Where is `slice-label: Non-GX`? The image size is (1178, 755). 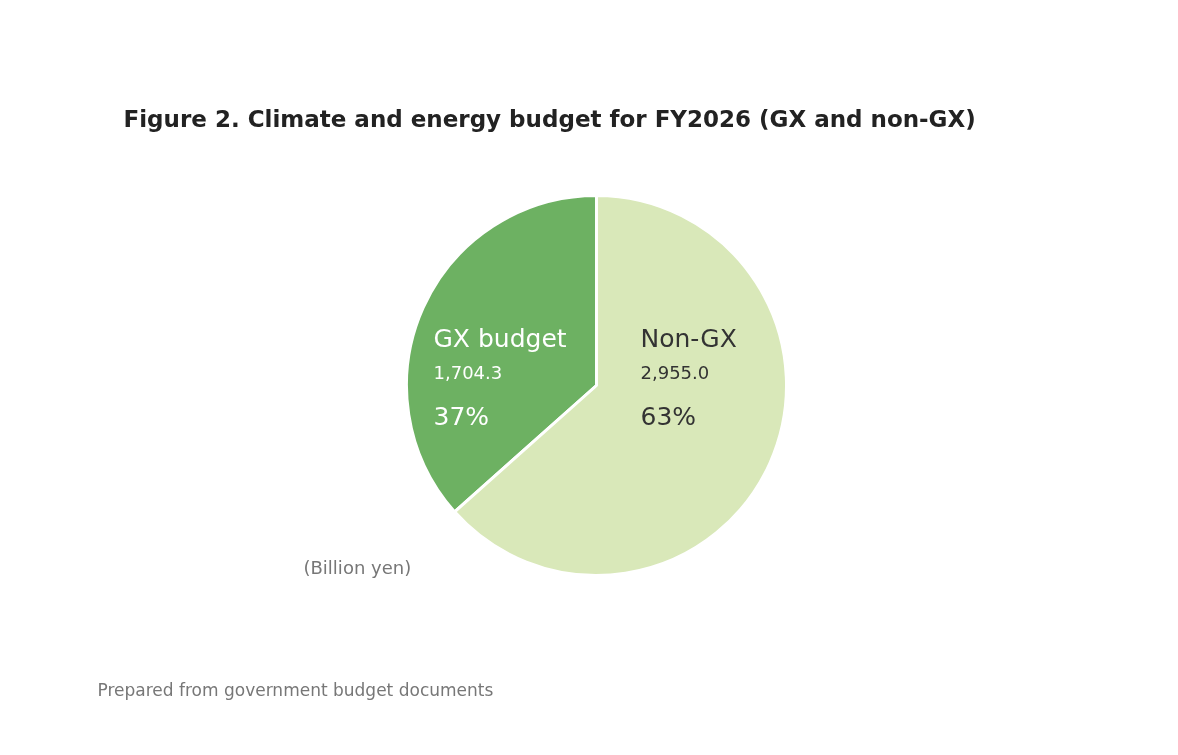 slice-label: Non-GX is located at coordinates (688, 338).